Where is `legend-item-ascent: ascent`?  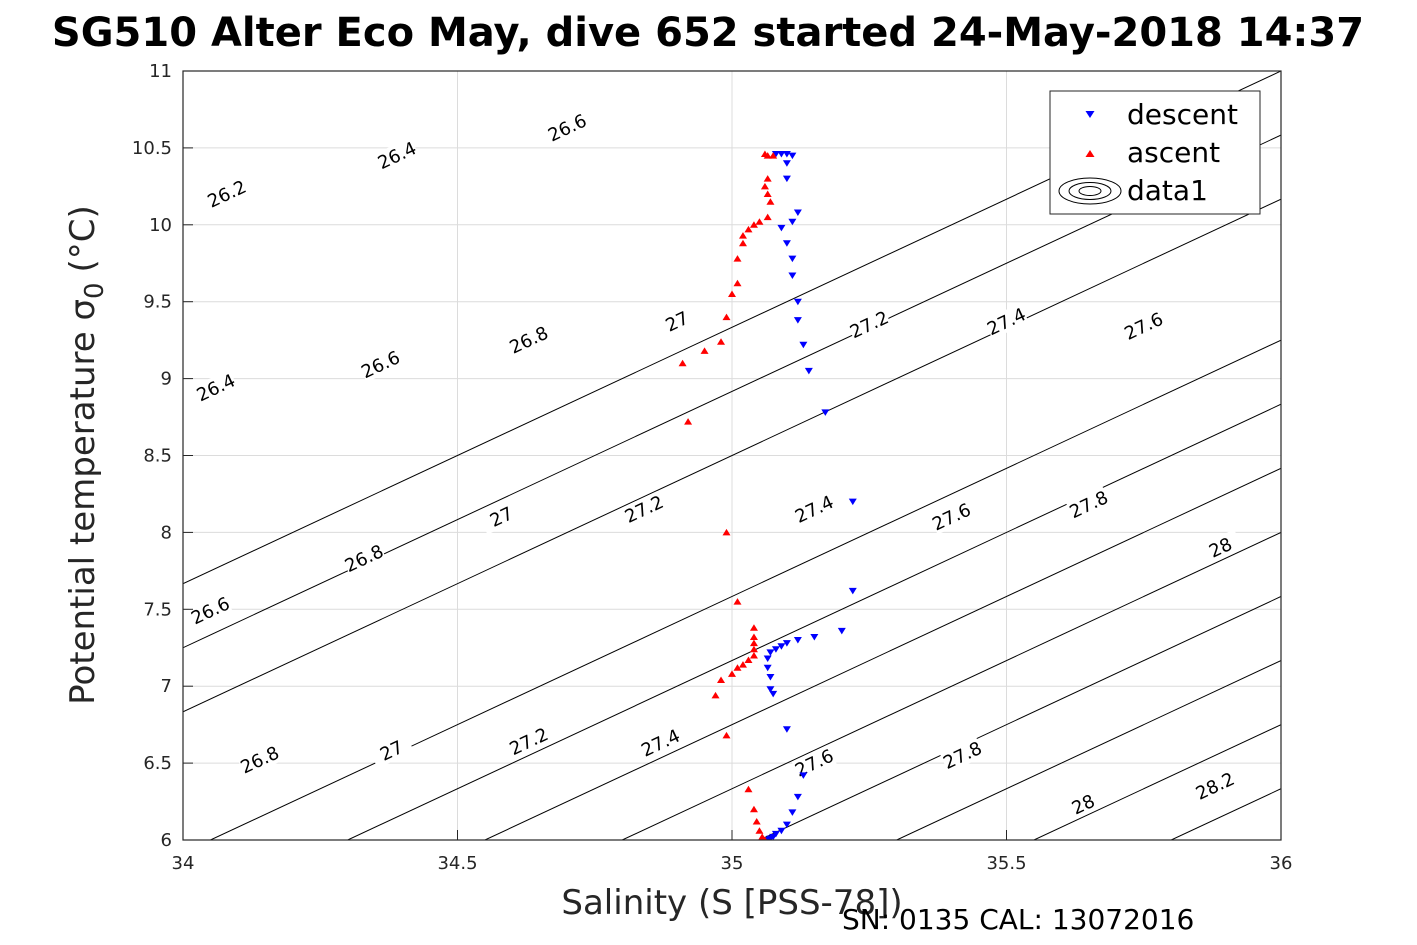
legend-item-ascent: ascent is located at coordinates (1153, 152).